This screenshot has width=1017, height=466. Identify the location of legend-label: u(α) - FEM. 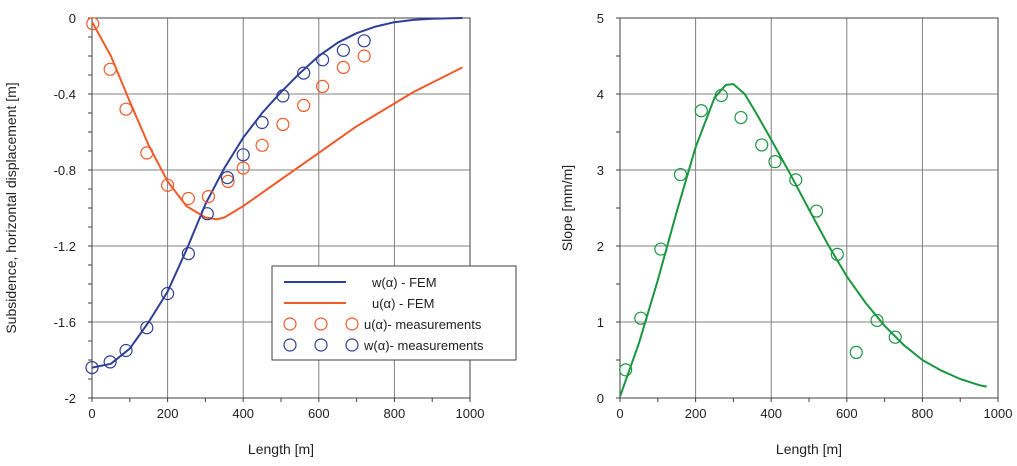
(403, 303).